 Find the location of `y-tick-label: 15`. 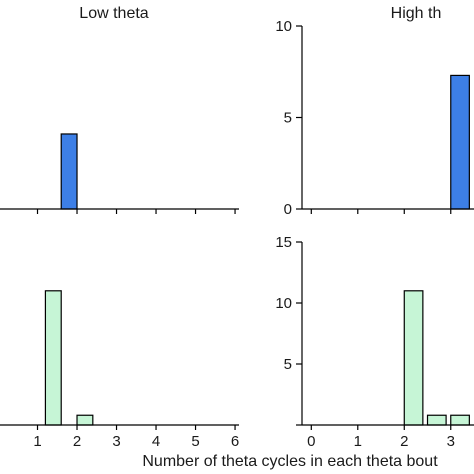

y-tick-label: 15 is located at coordinates (283, 242).